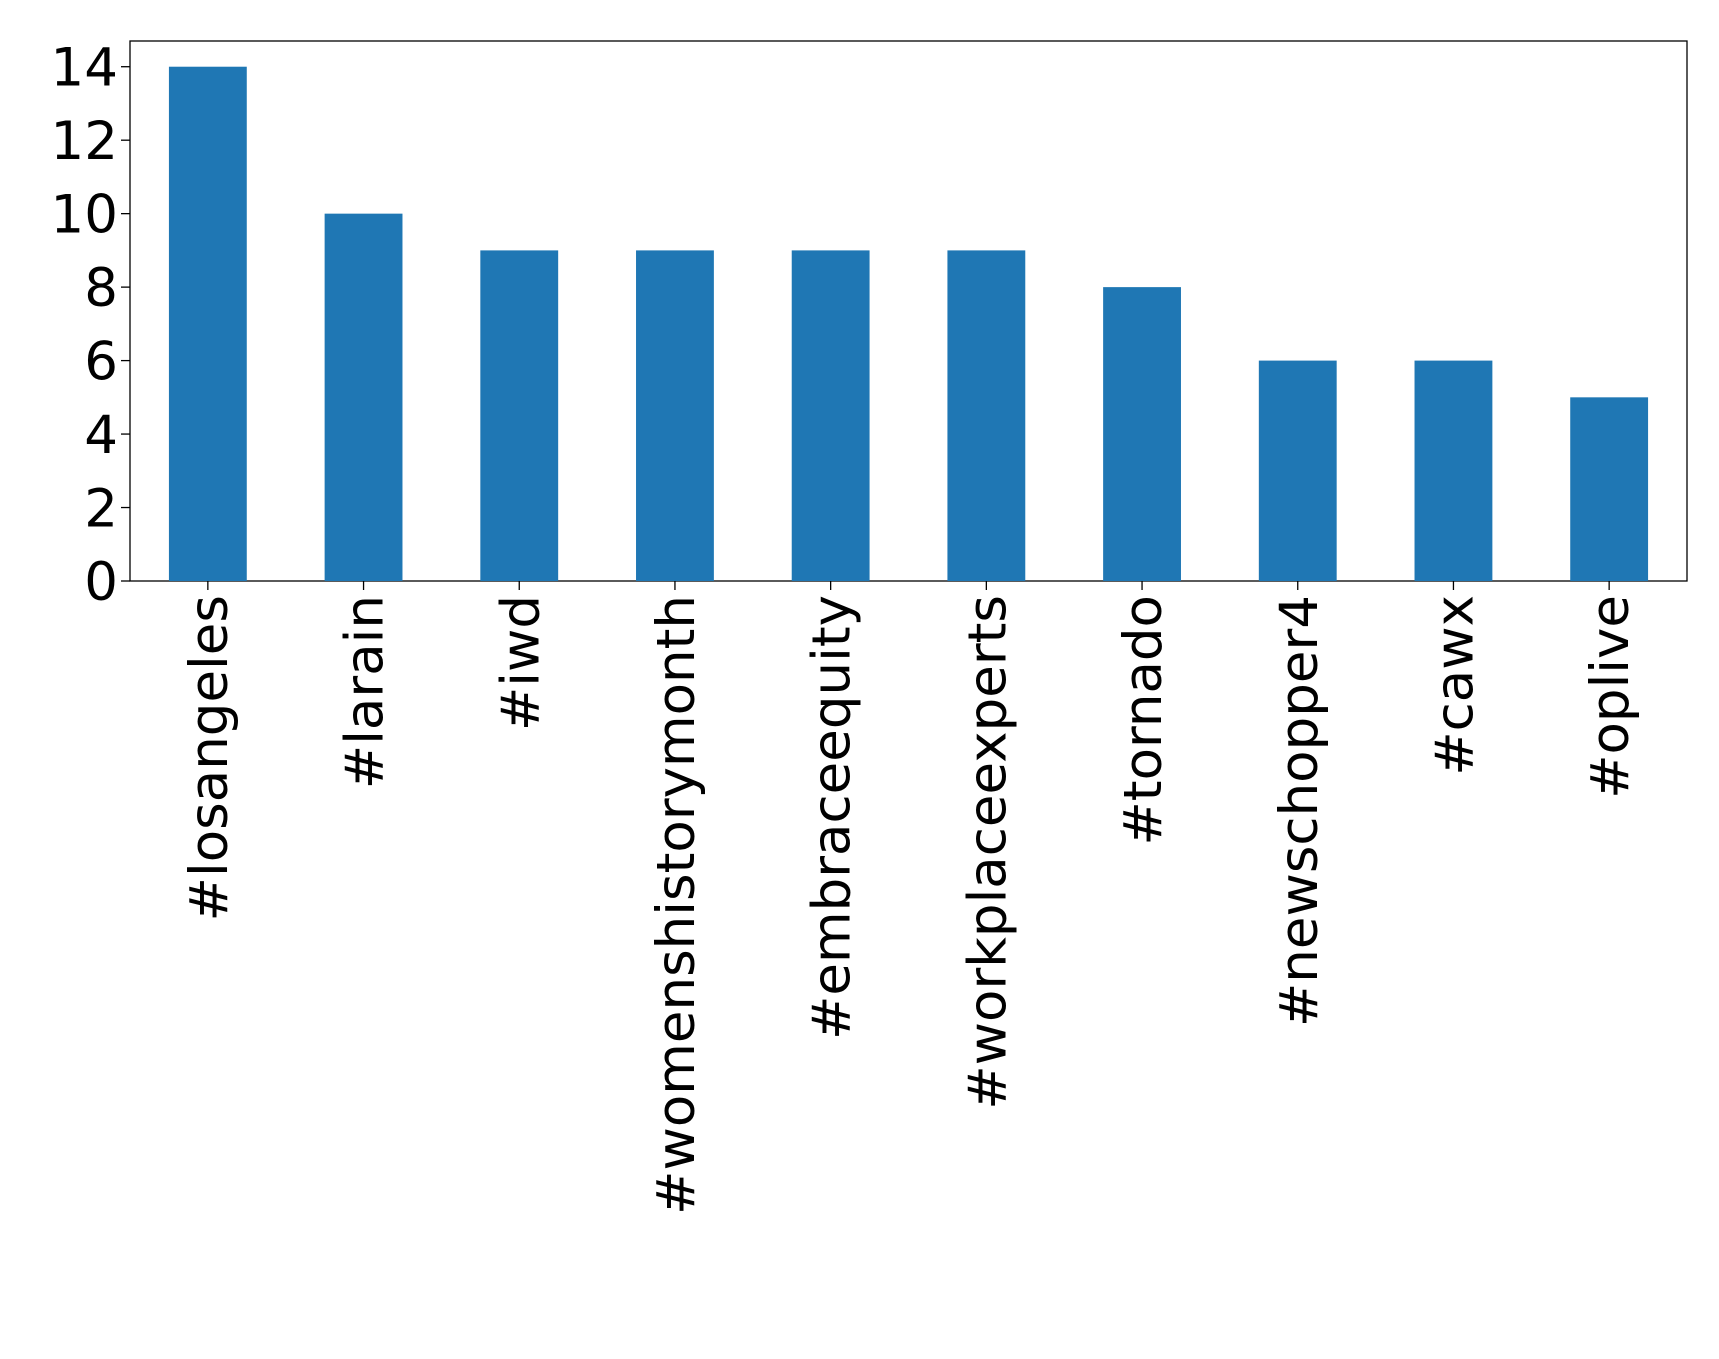  Describe the element at coordinates (84, 141) in the screenshot. I see `y-tick-label: 12` at that location.